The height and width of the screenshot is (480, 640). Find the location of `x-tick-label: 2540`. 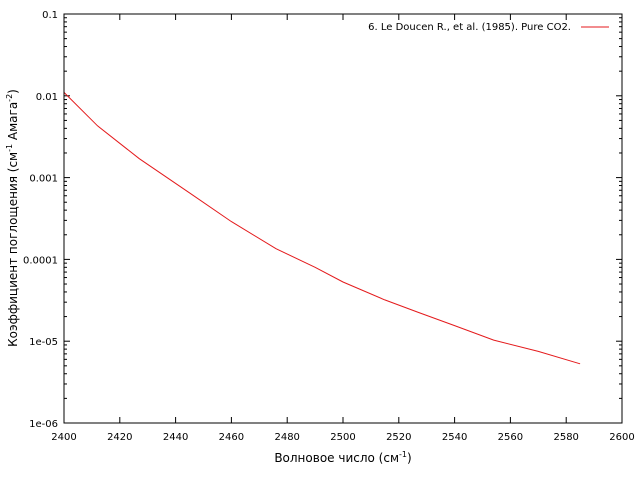

x-tick-label: 2540 is located at coordinates (454, 437).